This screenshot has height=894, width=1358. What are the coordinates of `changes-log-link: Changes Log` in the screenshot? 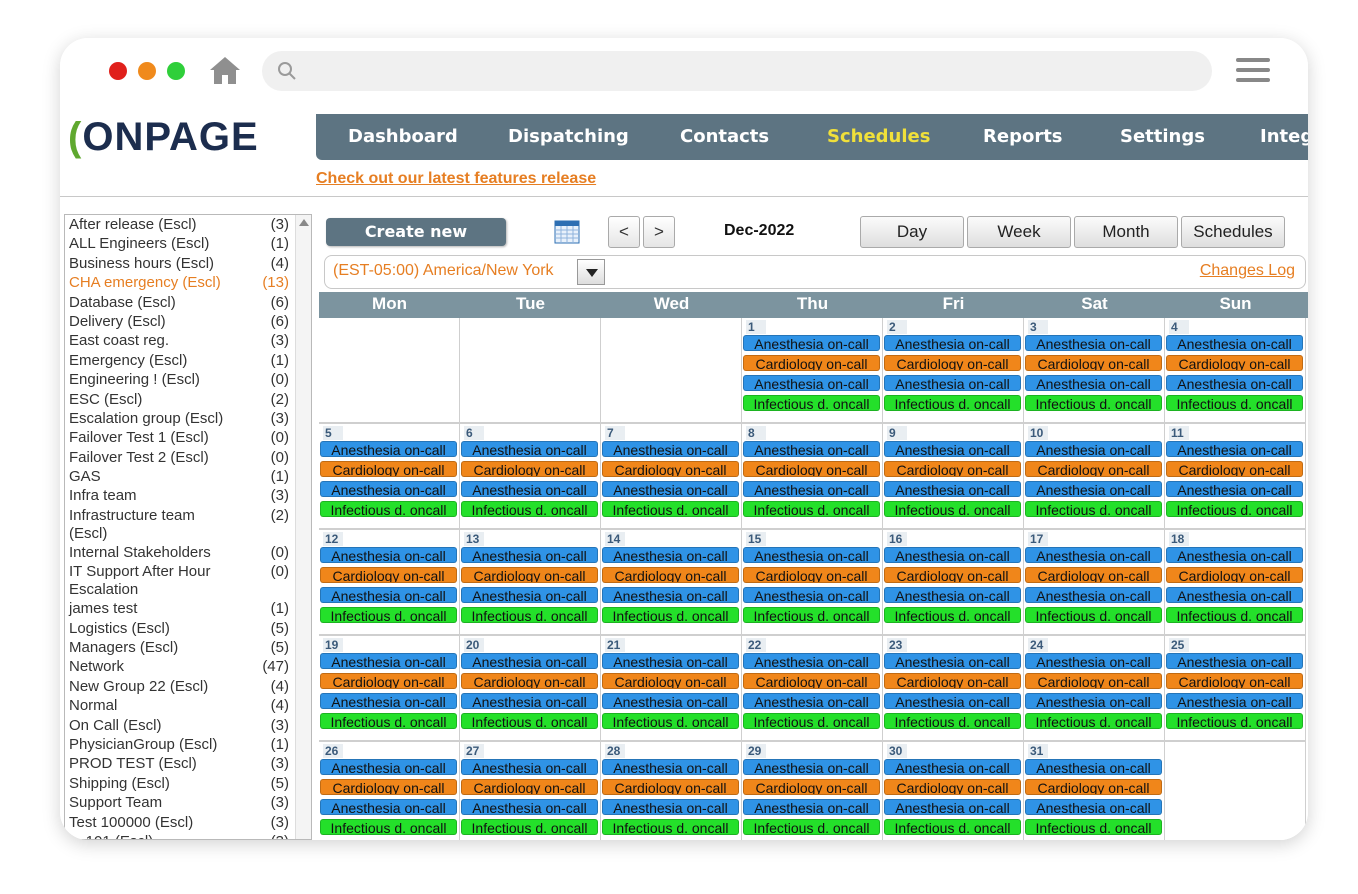 It's located at (1247, 270).